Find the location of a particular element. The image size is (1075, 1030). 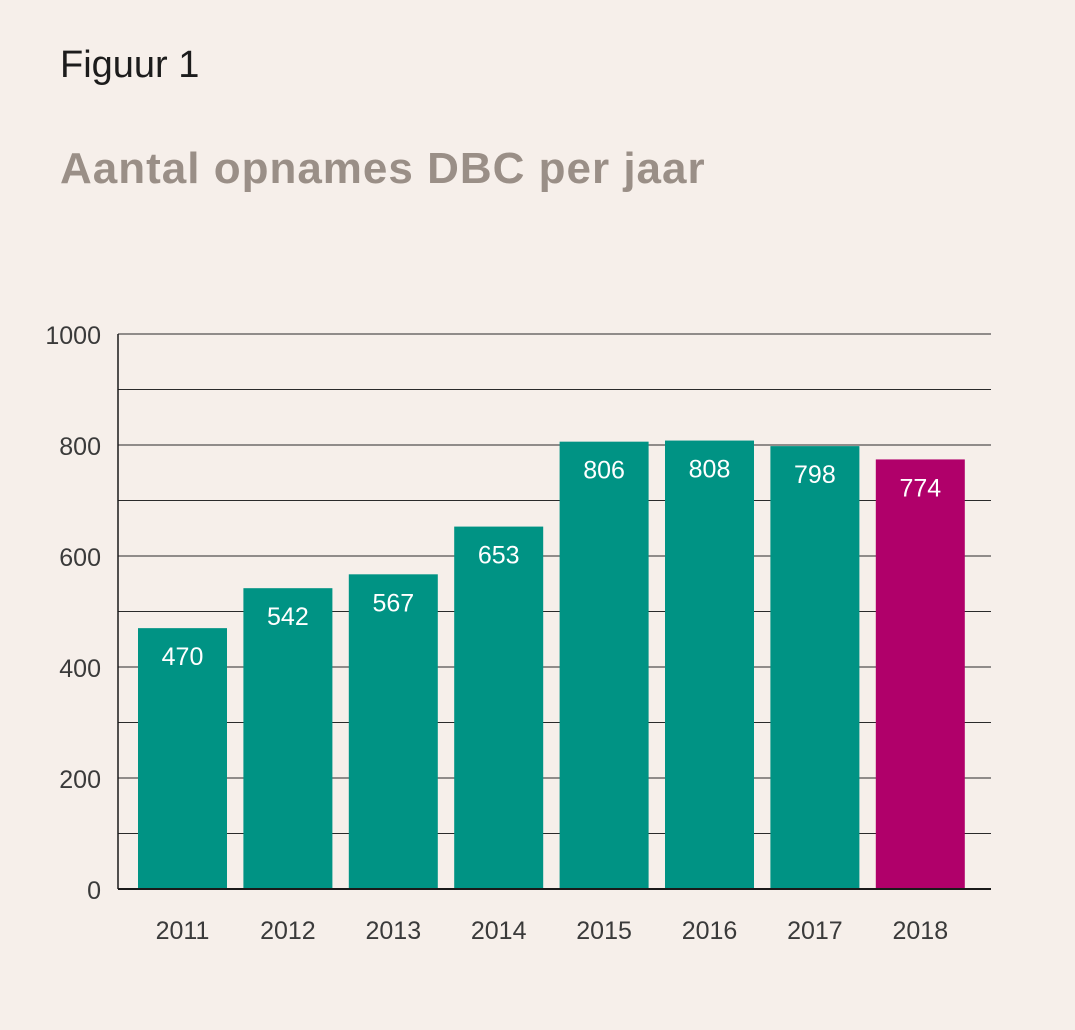

x-tick-label: 2011 is located at coordinates (183, 931).